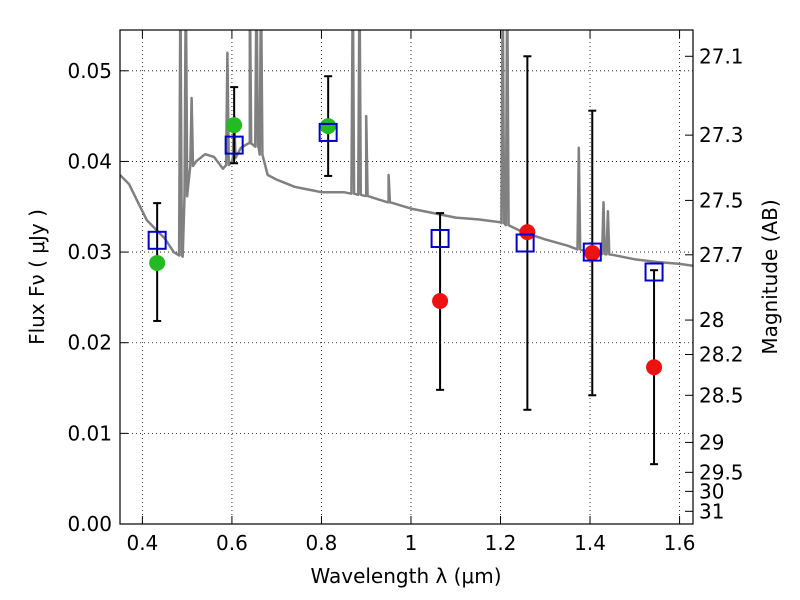 The image size is (800, 600). I want to click on x-tick-label: 1.6, so click(680, 543).